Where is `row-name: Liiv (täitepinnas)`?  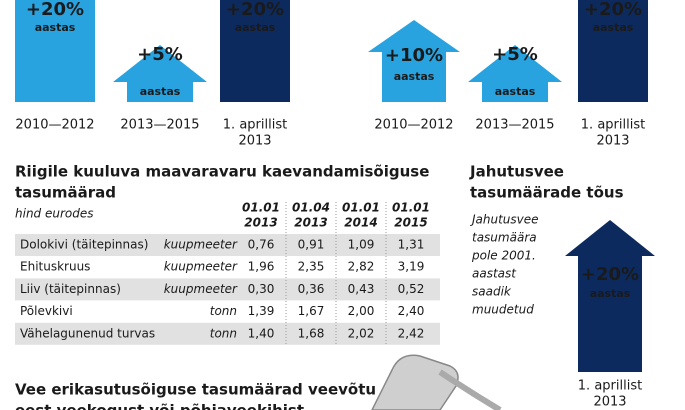 row-name: Liiv (täitepinnas) is located at coordinates (70, 289).